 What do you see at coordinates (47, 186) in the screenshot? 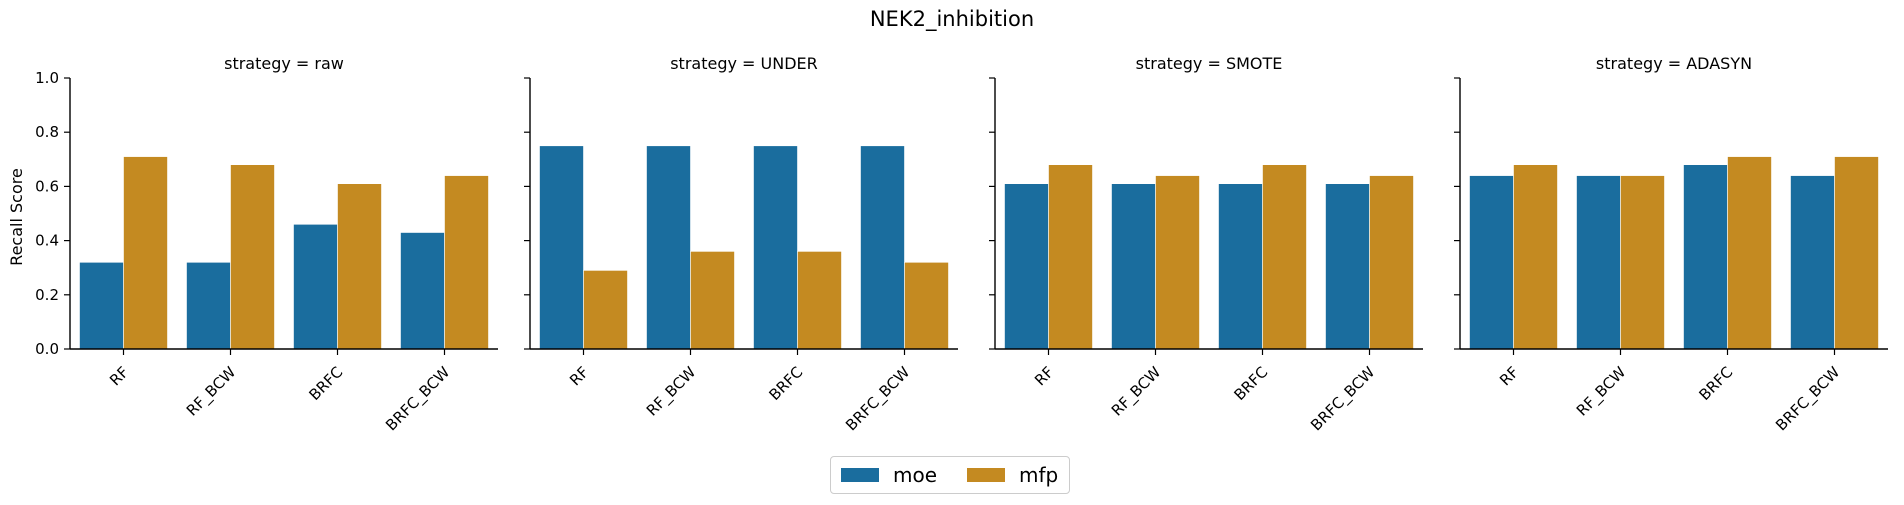
I see `y-tick-label: 0.6` at bounding box center [47, 186].